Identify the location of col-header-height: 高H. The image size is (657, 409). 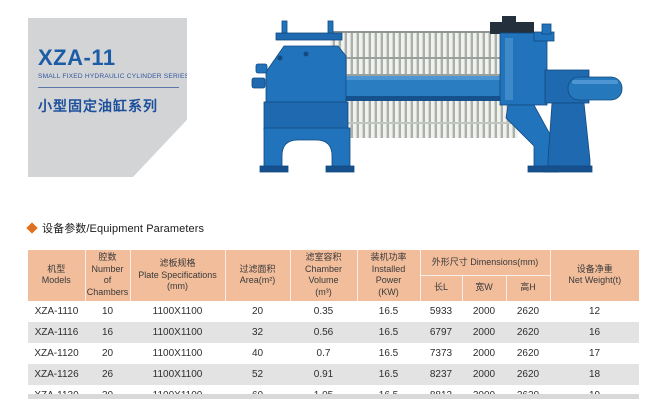
(528, 288).